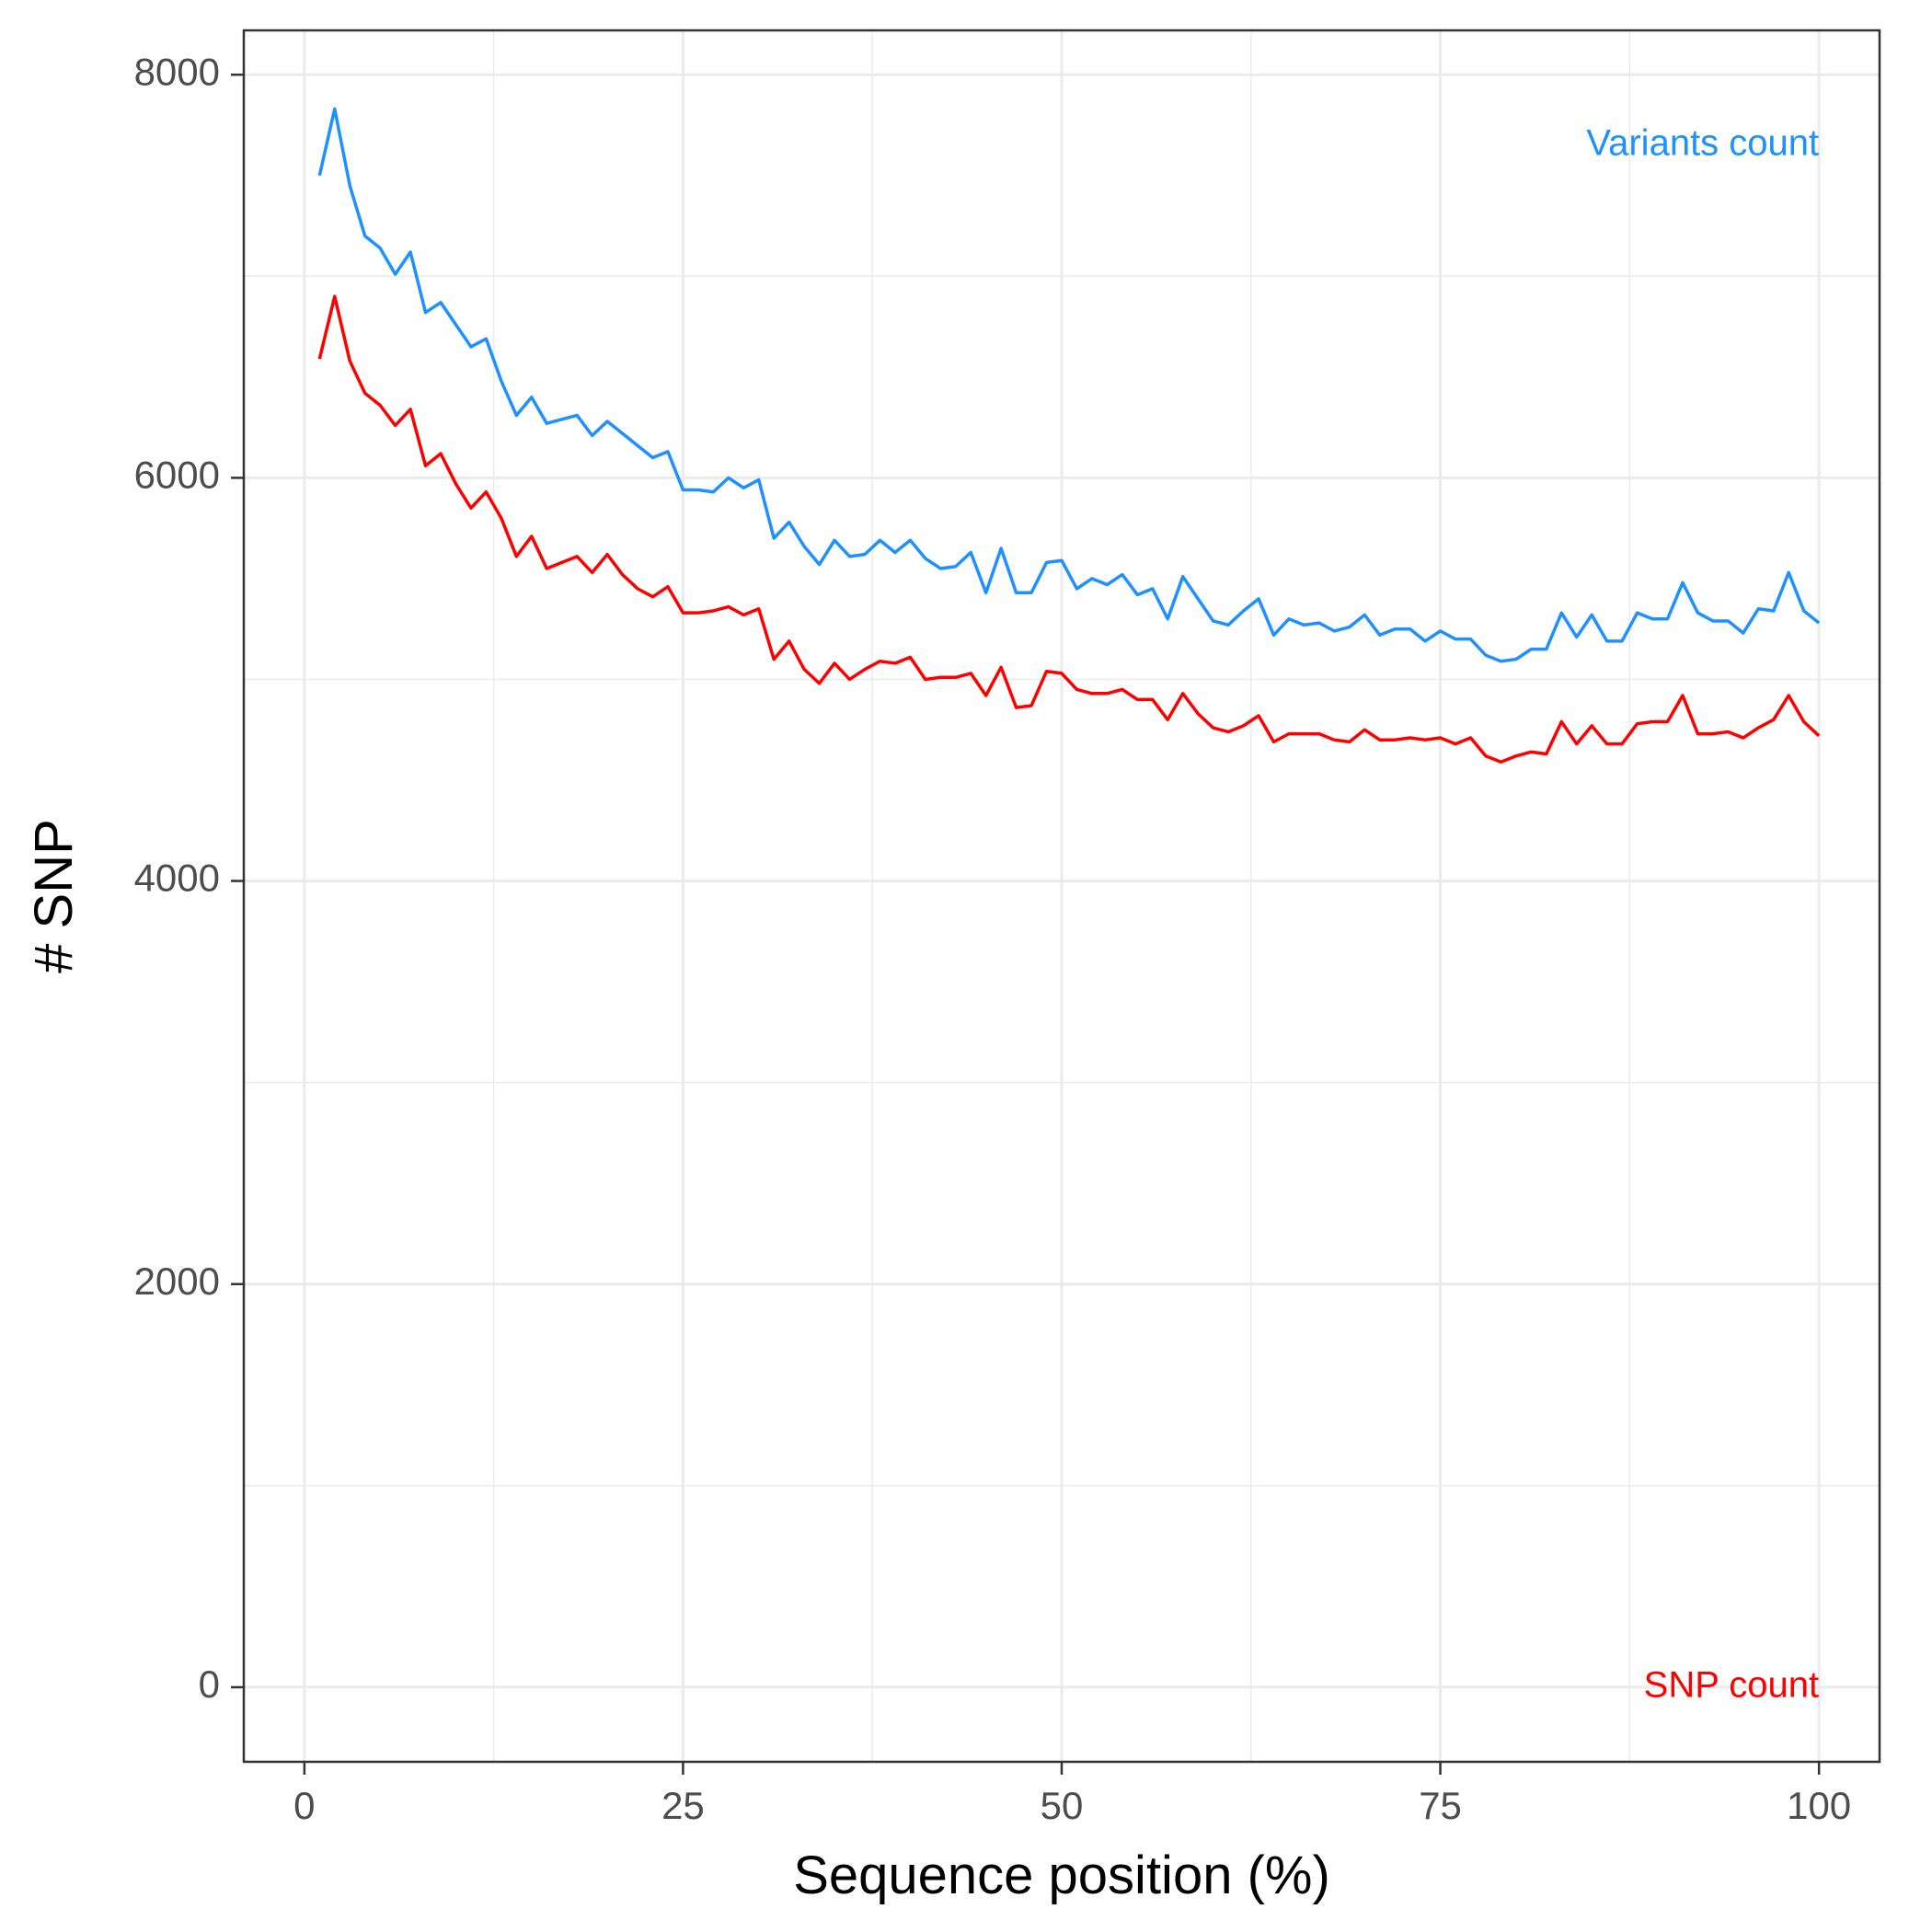  What do you see at coordinates (1440, 1805) in the screenshot?
I see `x-tick-label: 75` at bounding box center [1440, 1805].